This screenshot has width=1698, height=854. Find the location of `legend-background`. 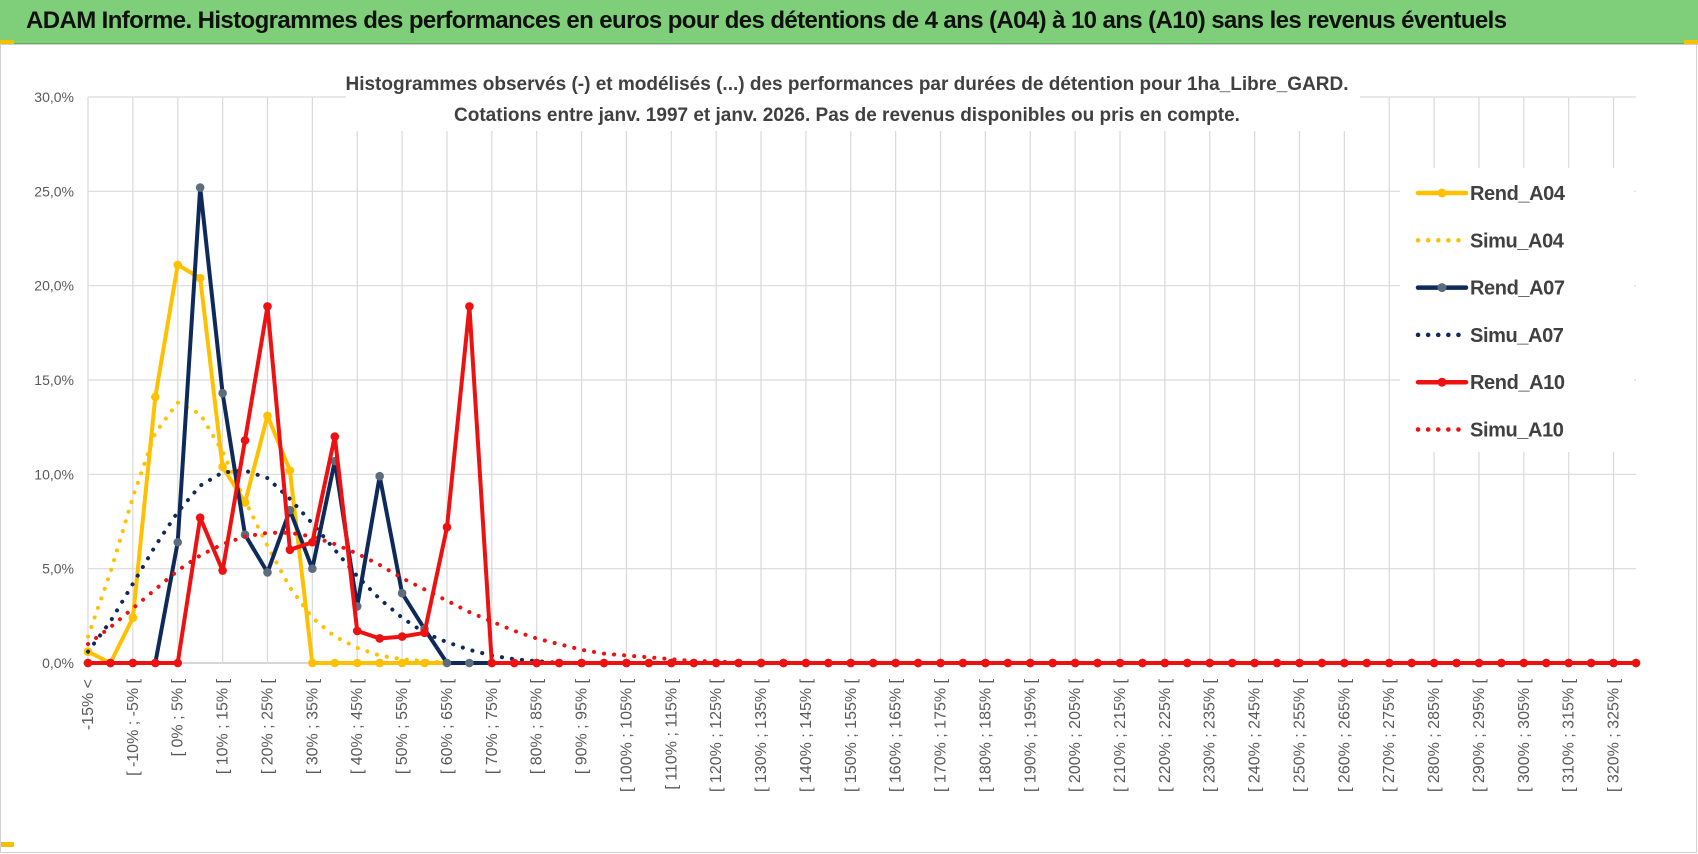

legend-background is located at coordinates (1517, 310).